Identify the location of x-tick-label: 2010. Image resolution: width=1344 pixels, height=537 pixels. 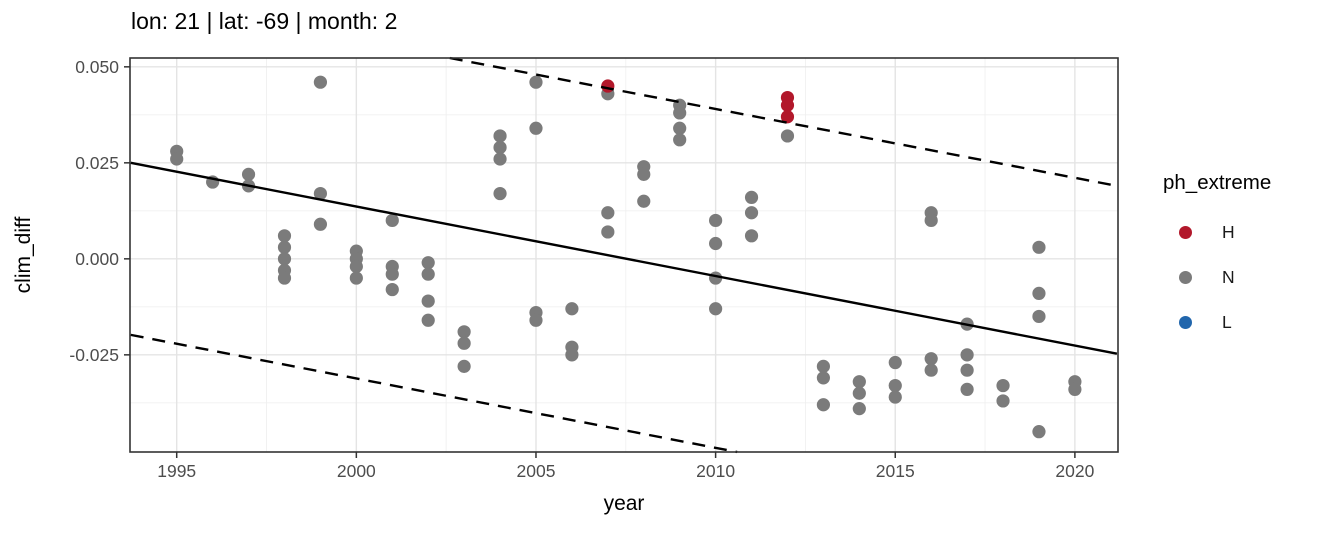
(715, 471).